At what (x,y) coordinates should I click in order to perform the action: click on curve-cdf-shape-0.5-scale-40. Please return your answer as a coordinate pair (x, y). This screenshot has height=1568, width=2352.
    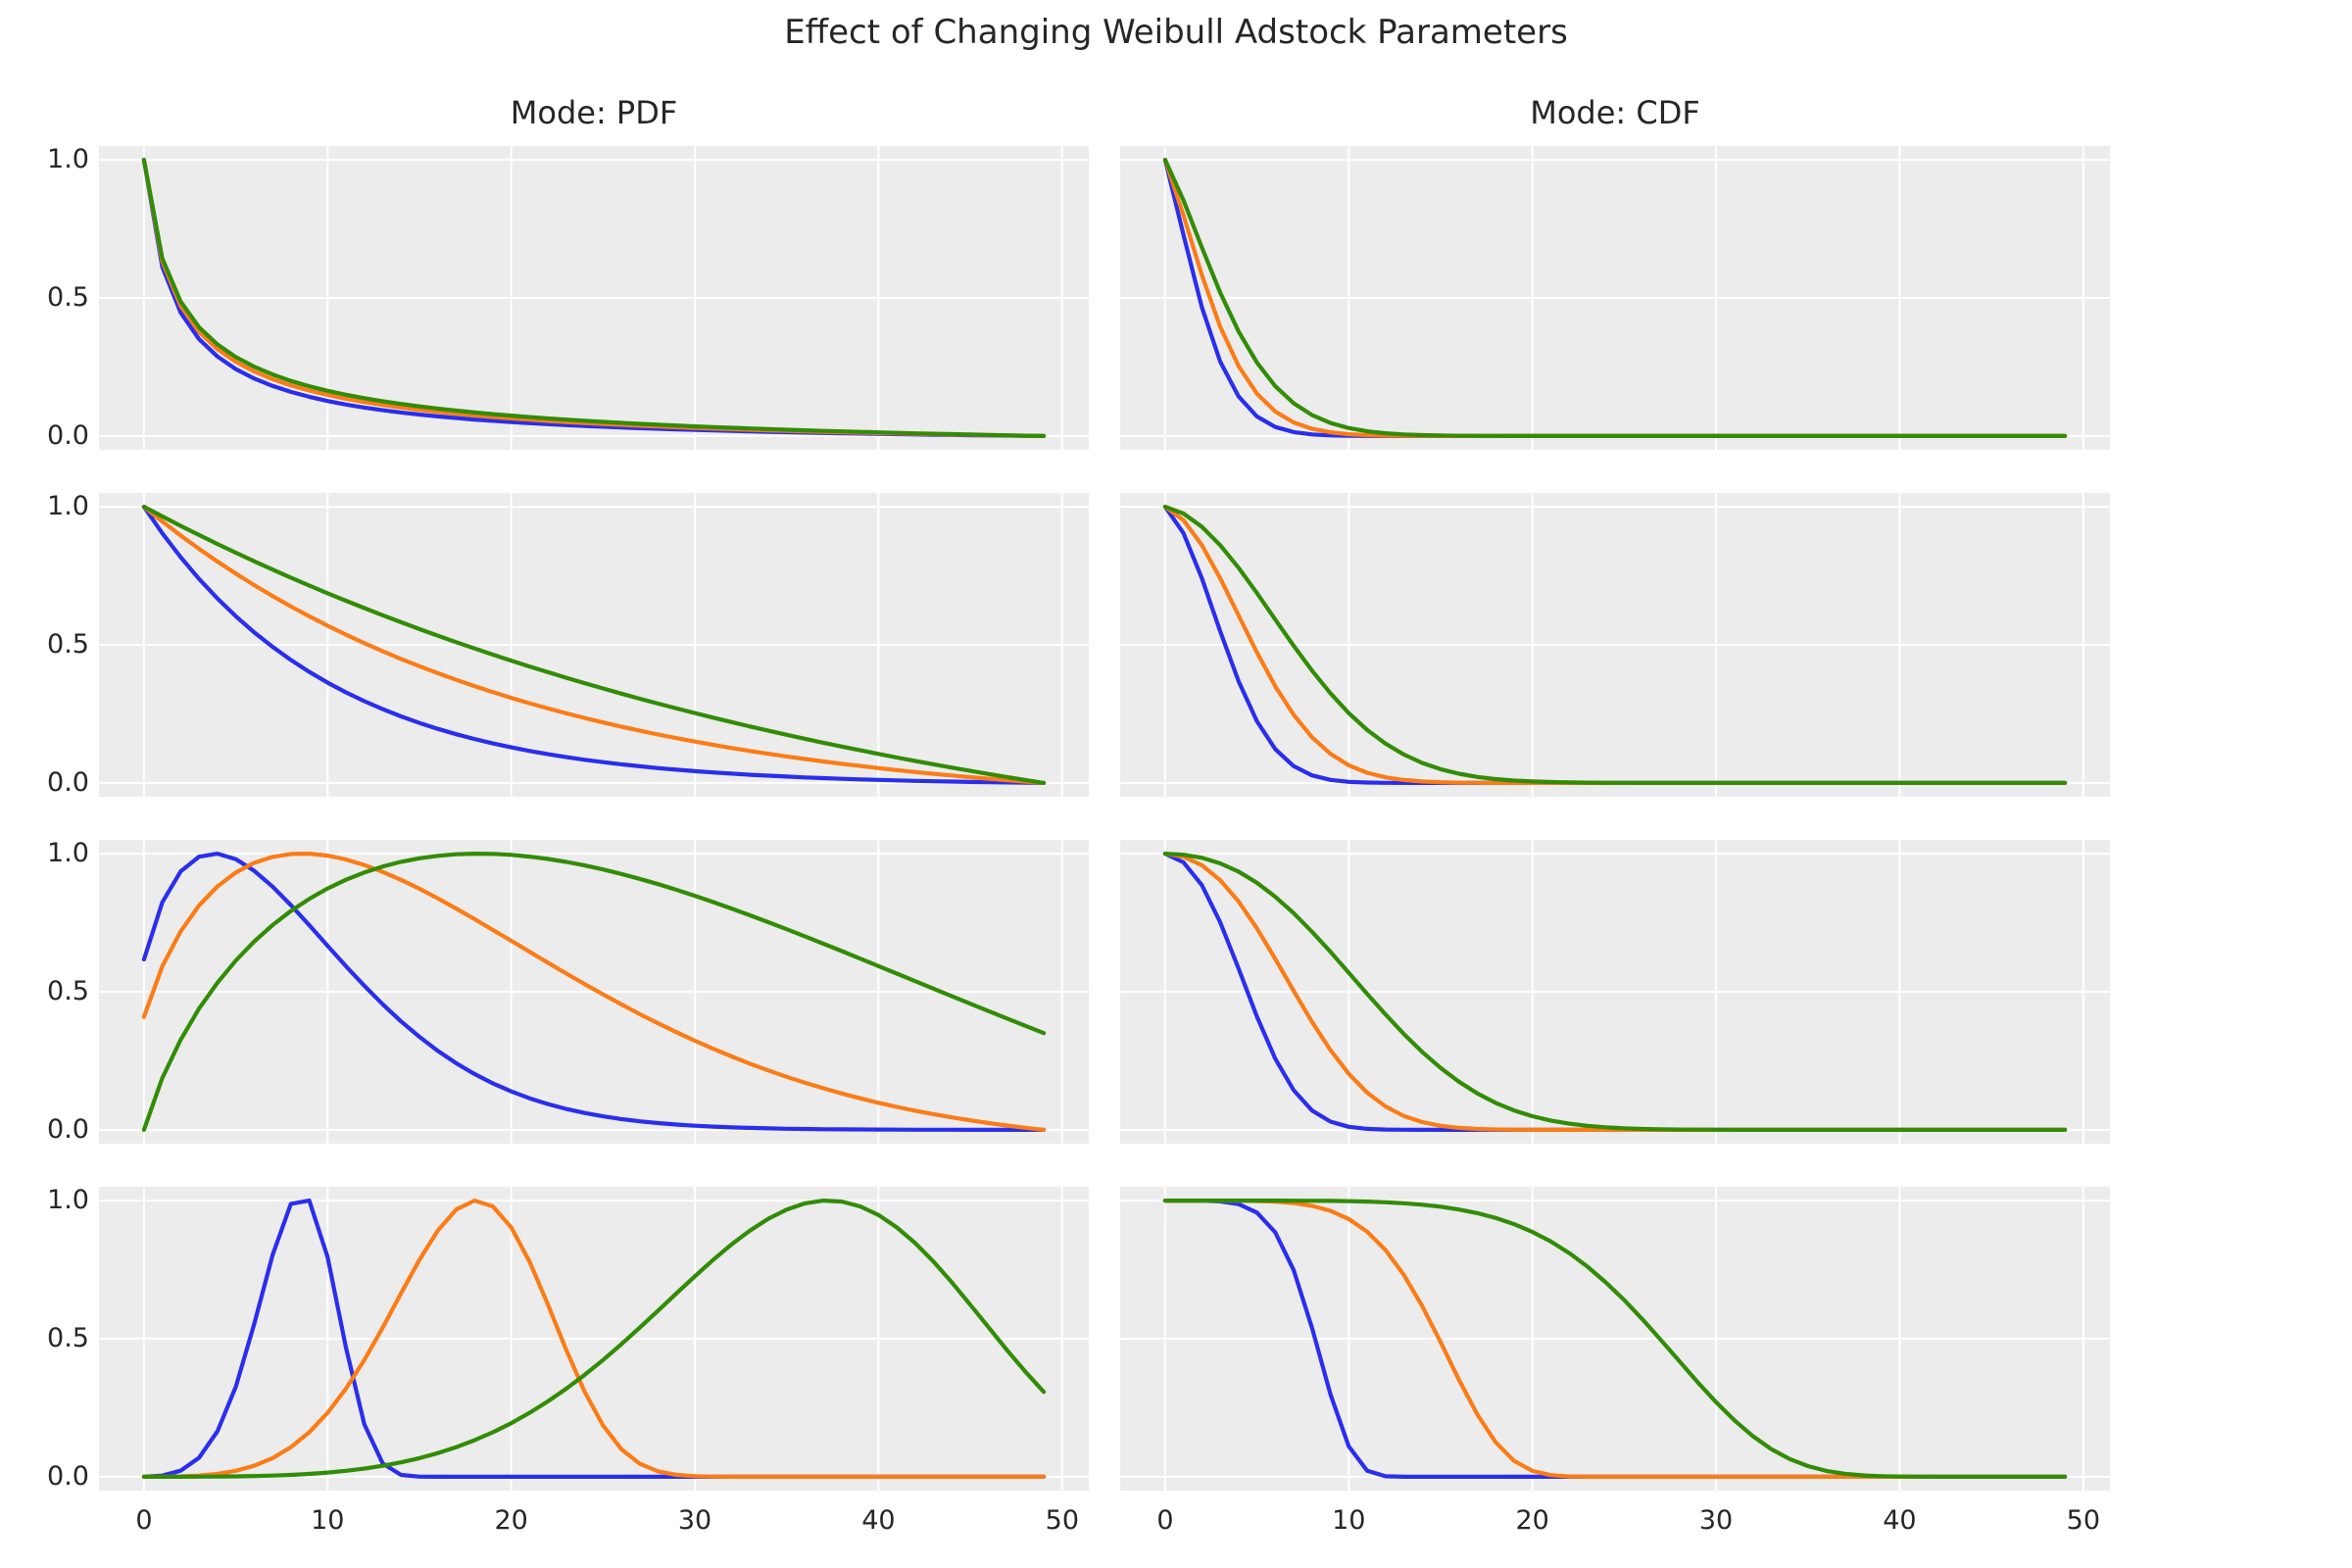
    Looking at the image, I should click on (1615, 298).